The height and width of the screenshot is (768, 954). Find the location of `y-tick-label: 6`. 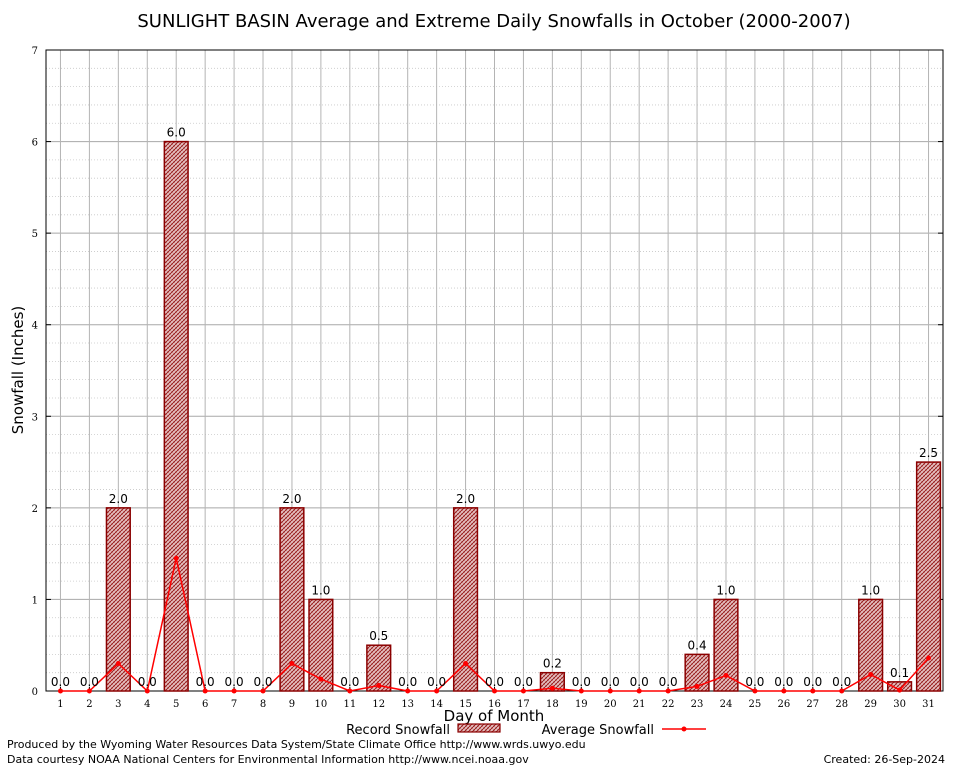

y-tick-label: 6 is located at coordinates (35, 143).